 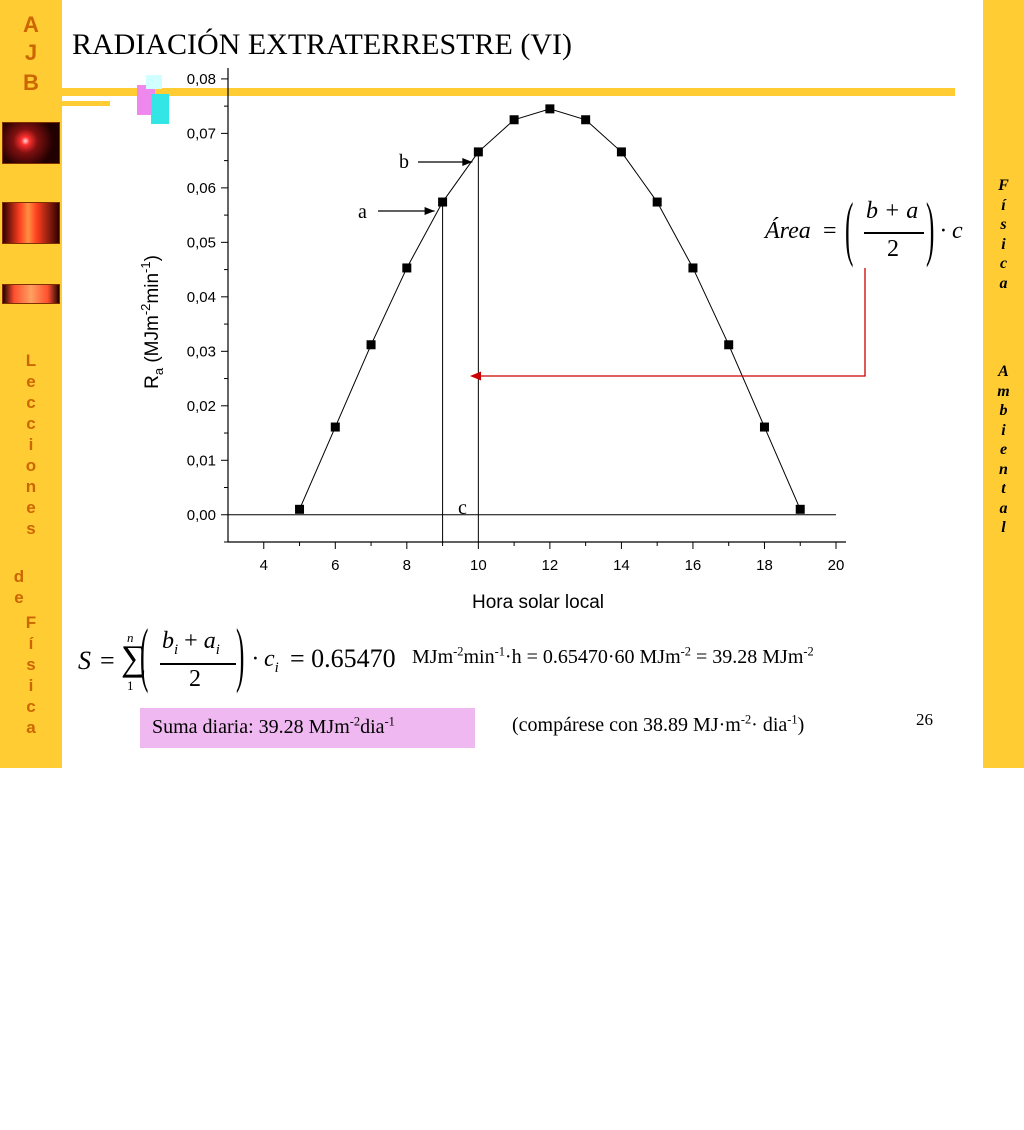 What do you see at coordinates (31, 465) in the screenshot?
I see `letter: o` at bounding box center [31, 465].